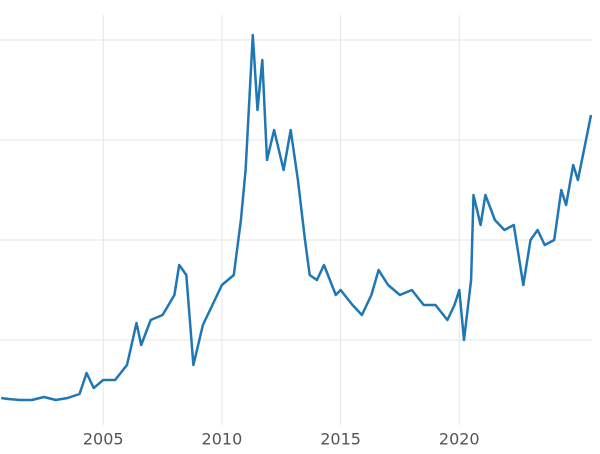 The width and height of the screenshot is (600, 454). I want to click on x-tick-label: 2010, so click(222, 439).